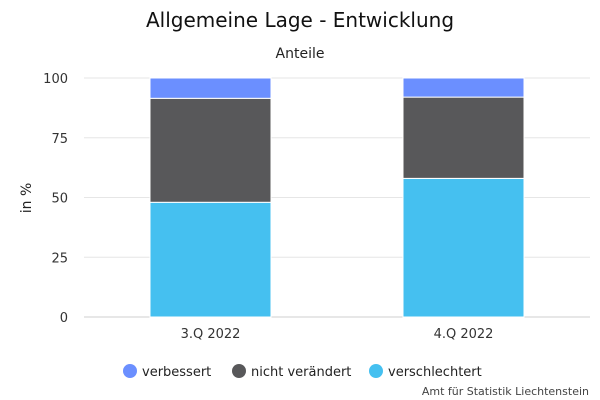  Describe the element at coordinates (435, 372) in the screenshot. I see `legend-label: verschlechtert` at that location.